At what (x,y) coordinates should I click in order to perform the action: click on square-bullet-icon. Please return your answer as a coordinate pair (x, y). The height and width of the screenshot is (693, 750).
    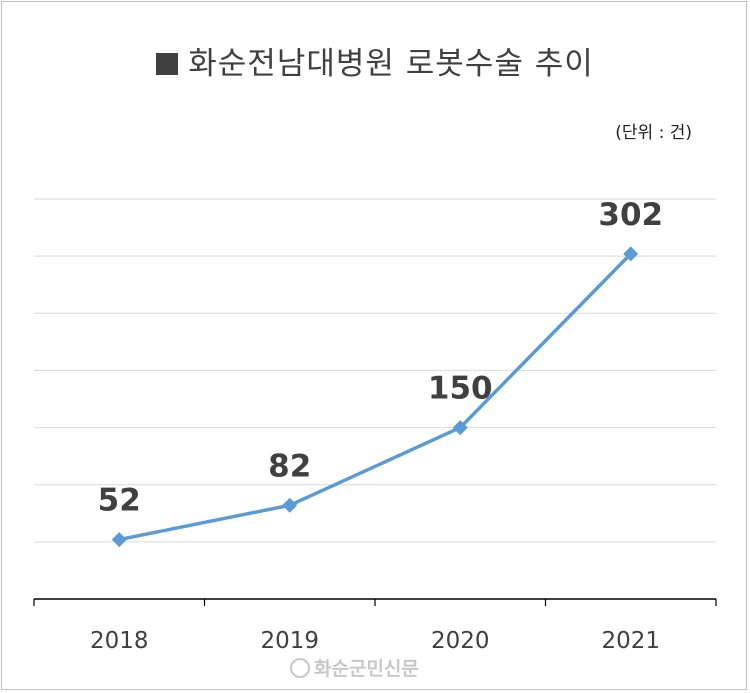
    Looking at the image, I should click on (167, 64).